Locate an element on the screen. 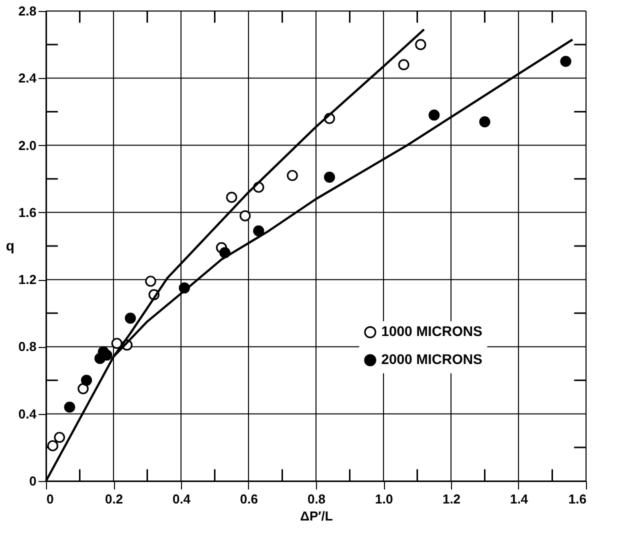 The image size is (638, 552). y-tick-label: 1.2 is located at coordinates (27, 280).